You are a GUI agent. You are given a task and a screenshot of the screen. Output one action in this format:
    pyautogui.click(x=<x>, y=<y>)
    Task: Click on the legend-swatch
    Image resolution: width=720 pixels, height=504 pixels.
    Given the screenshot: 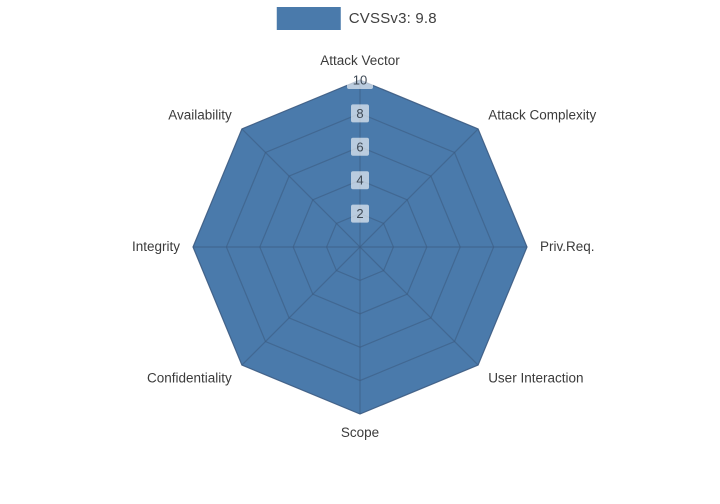 What is the action you would take?
    pyautogui.click(x=308, y=18)
    